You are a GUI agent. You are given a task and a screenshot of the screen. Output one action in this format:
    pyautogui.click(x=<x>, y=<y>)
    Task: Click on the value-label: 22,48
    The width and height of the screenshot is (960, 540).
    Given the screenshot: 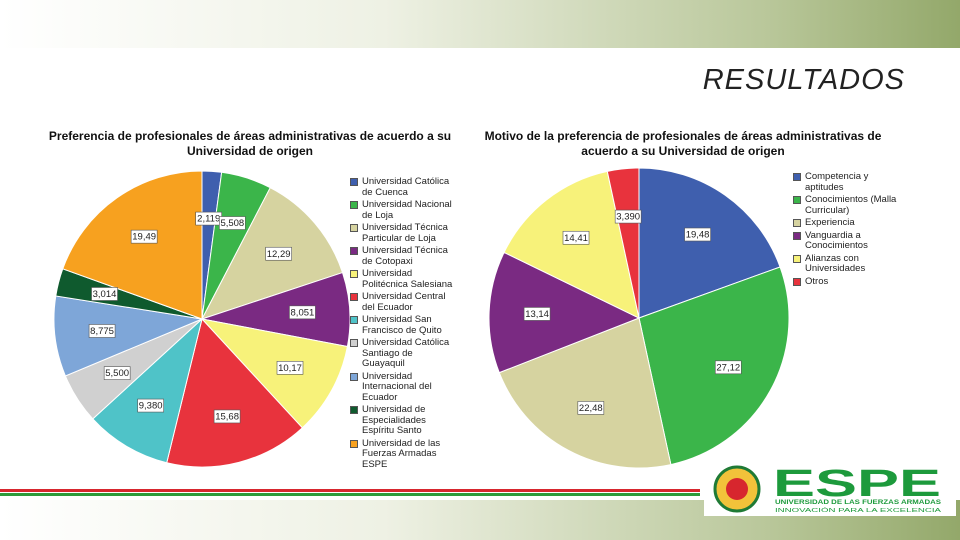 What is the action you would take?
    pyautogui.click(x=591, y=408)
    